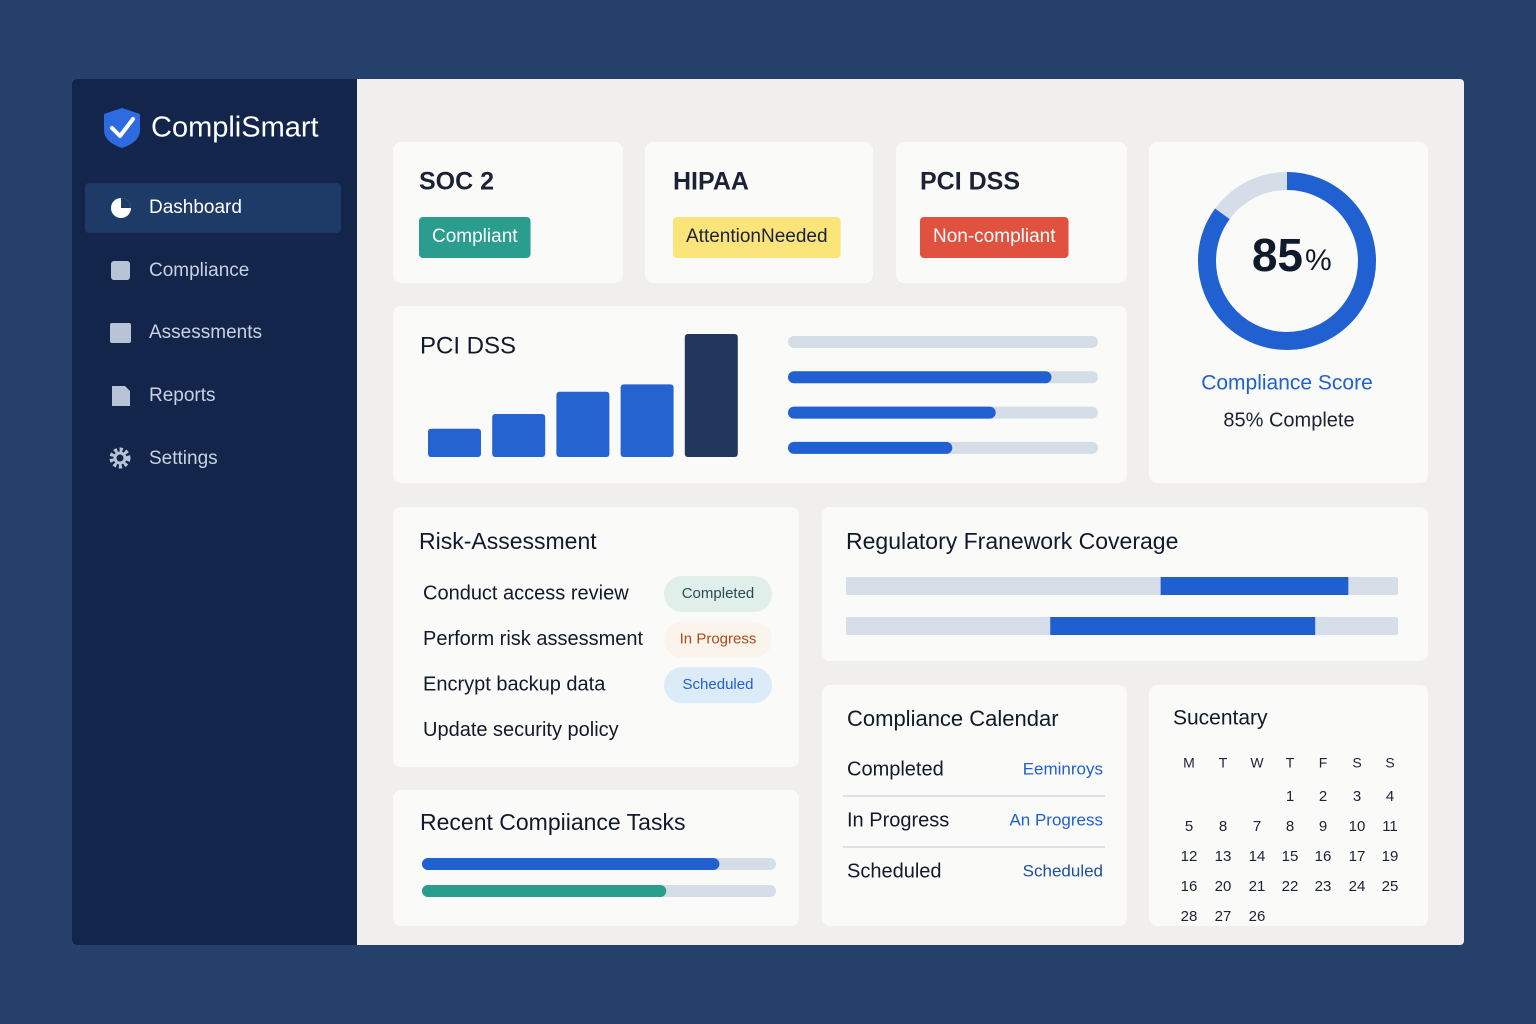 The width and height of the screenshot is (1536, 1024). What do you see at coordinates (1290, 796) in the screenshot?
I see `day: 1` at bounding box center [1290, 796].